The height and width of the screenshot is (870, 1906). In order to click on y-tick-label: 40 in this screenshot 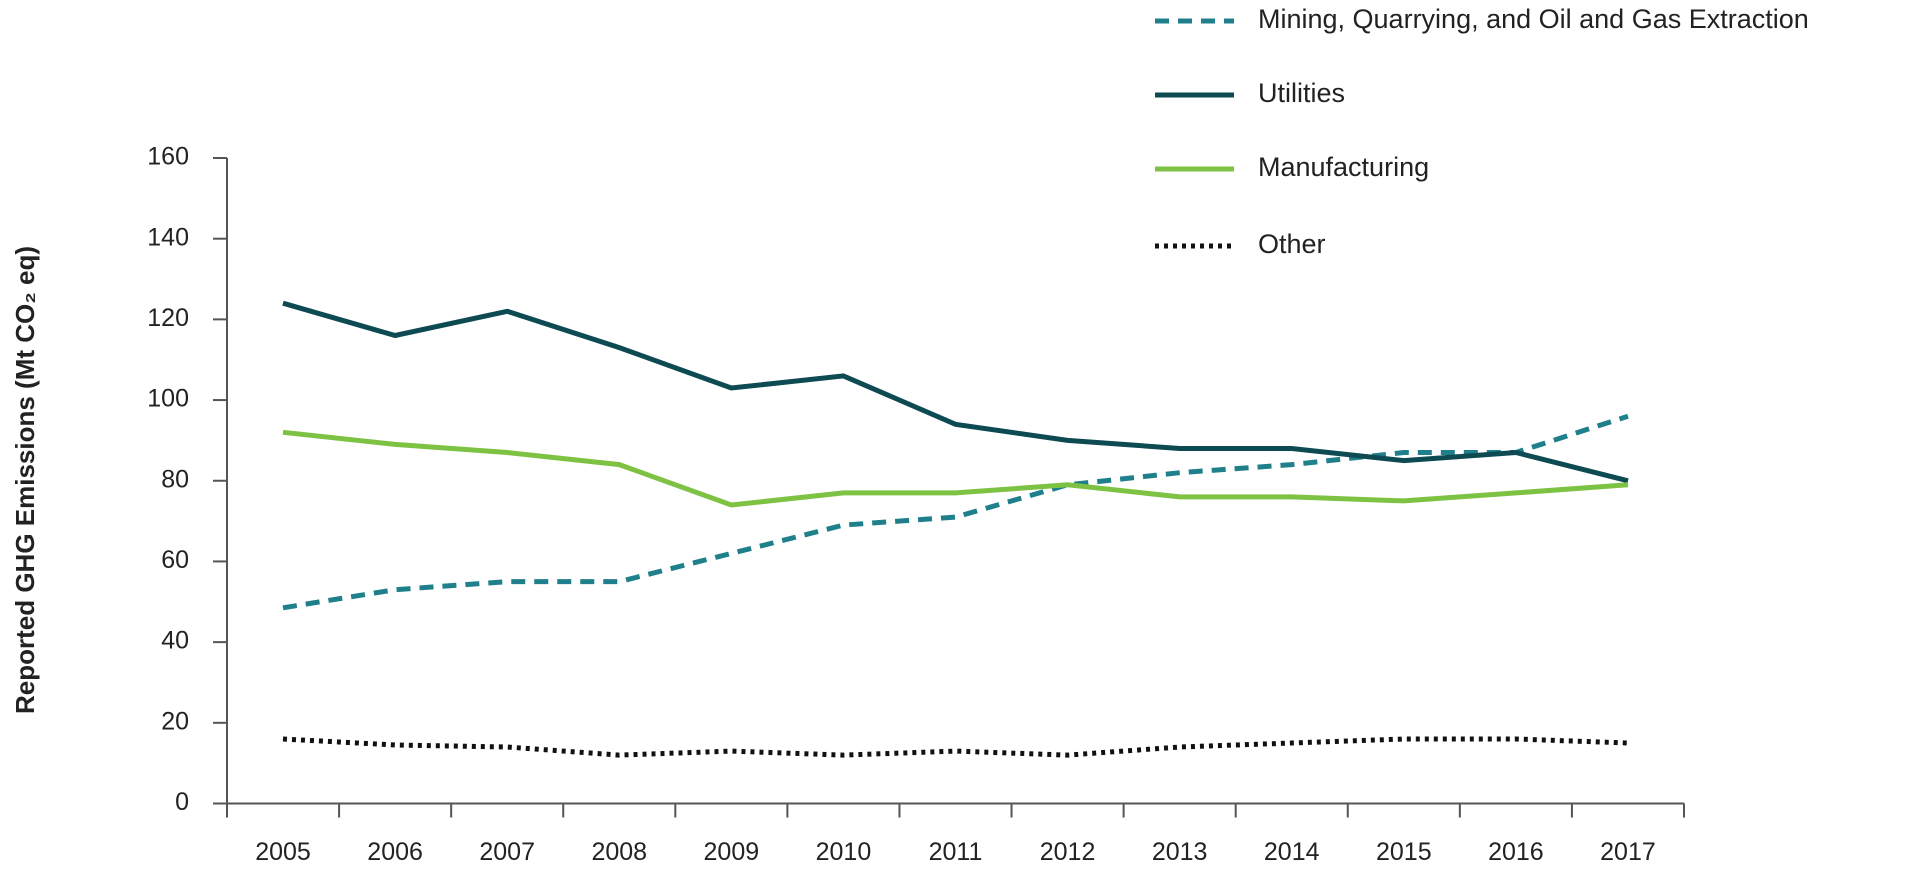, I will do `click(175, 641)`.